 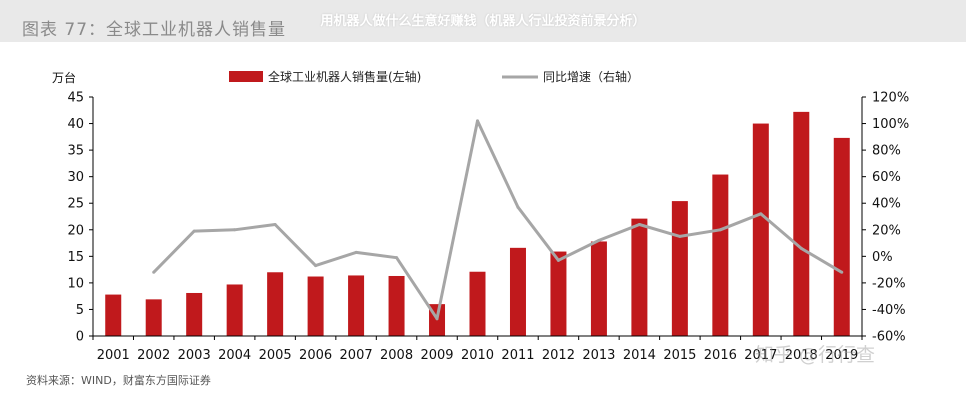 I want to click on legend-bar-label: 全球工业机器人销售量(左轴), so click(x=344, y=76).